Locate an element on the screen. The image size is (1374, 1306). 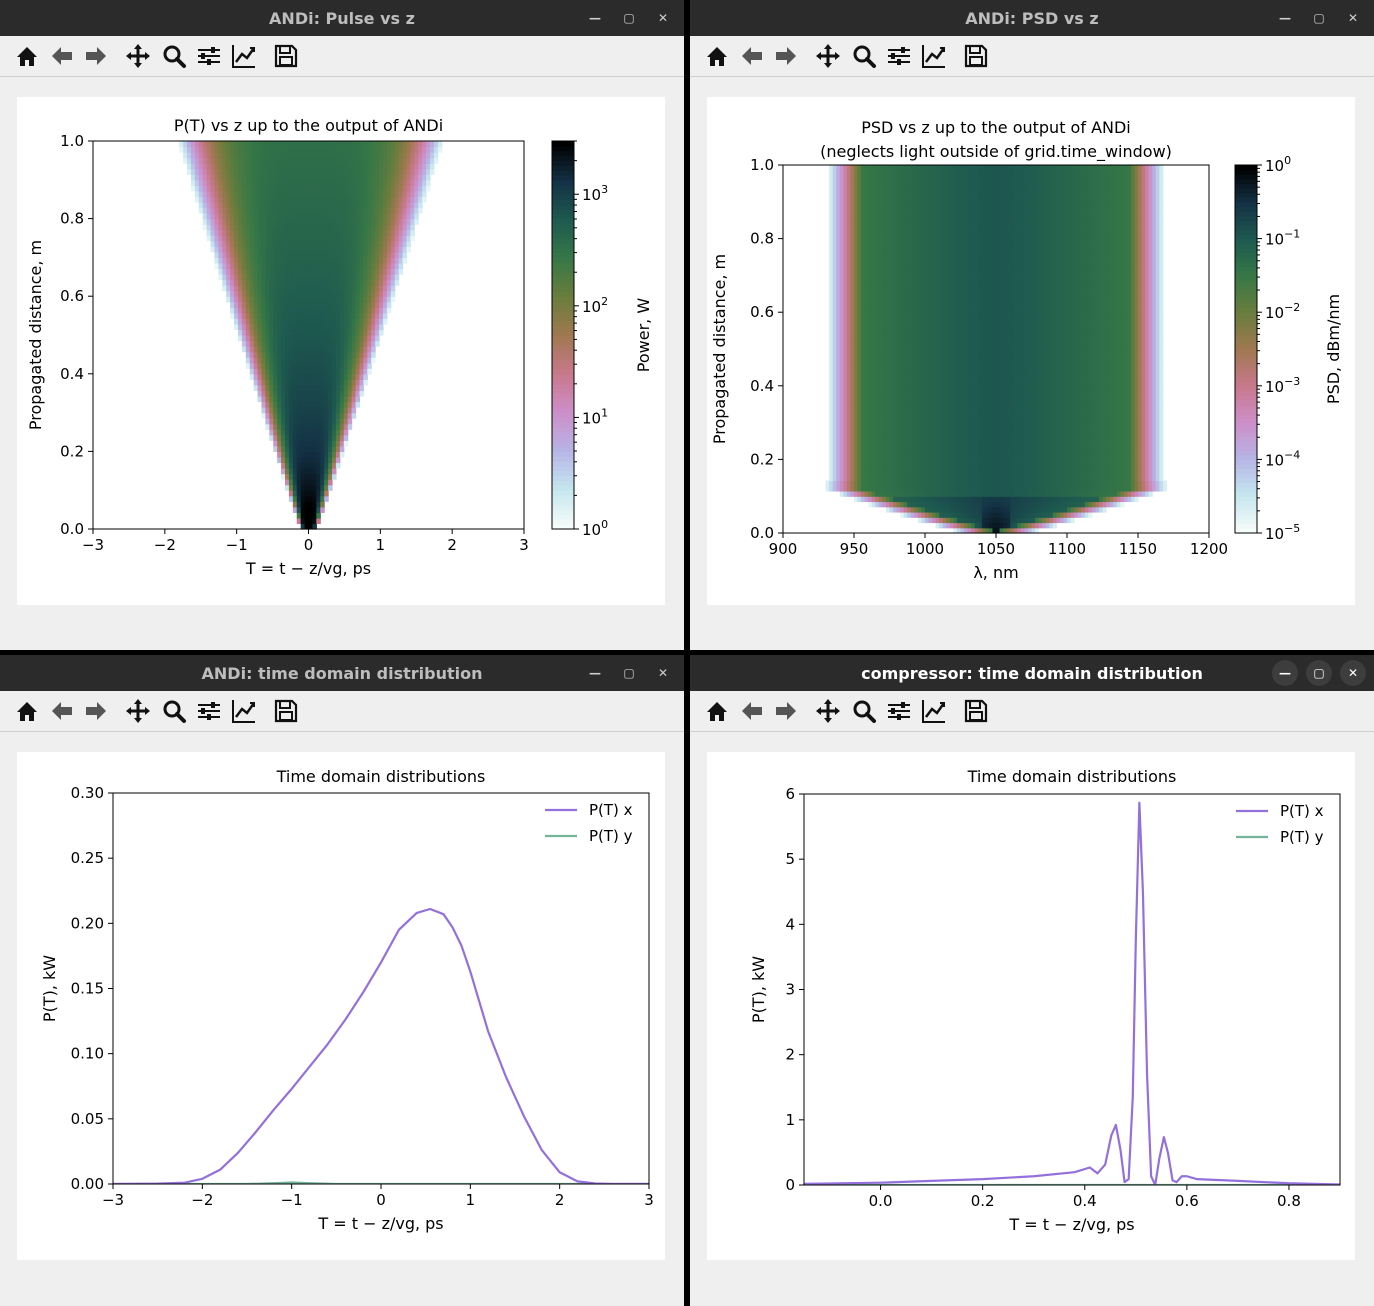
back-icon is located at coordinates (62, 711).